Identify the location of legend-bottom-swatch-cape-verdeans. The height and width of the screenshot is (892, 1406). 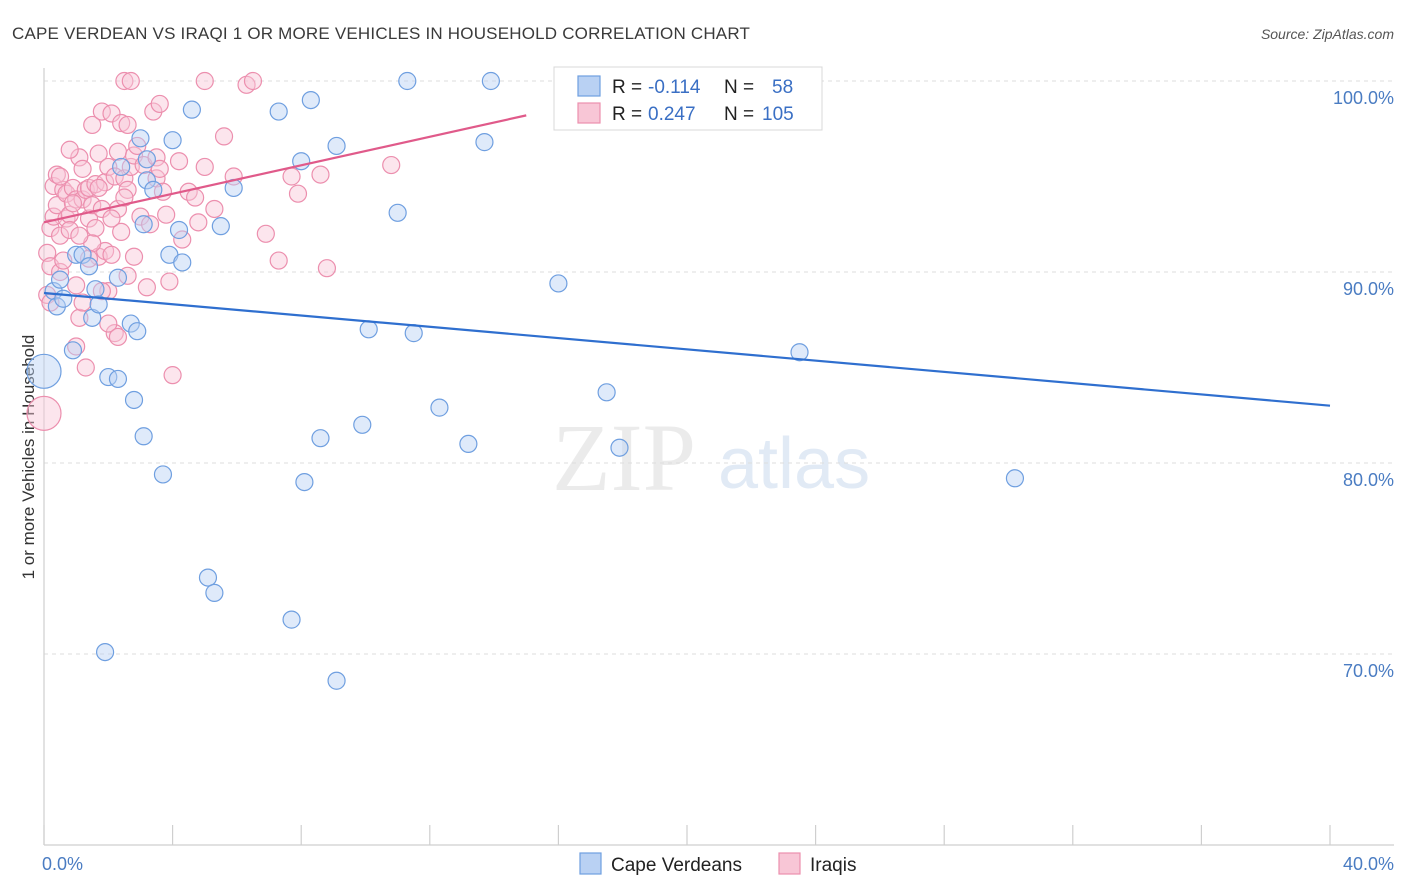
(590, 863).